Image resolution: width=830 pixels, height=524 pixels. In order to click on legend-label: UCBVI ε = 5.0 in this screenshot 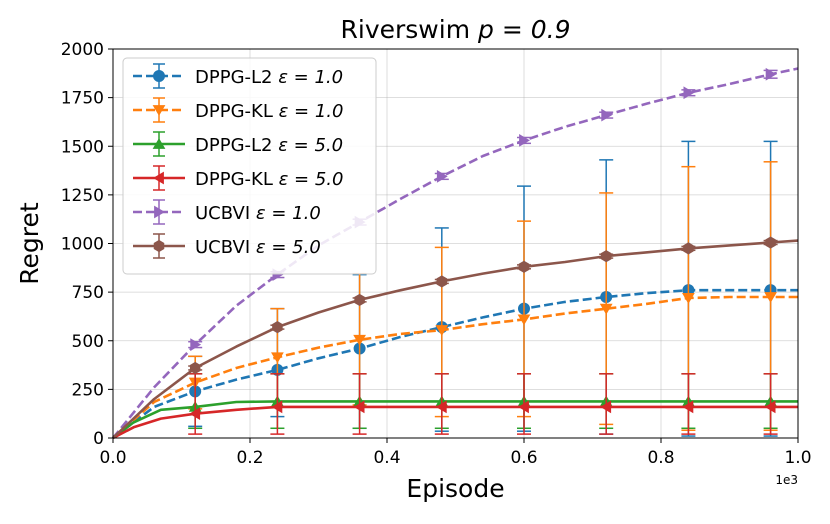, I will do `click(258, 247)`.